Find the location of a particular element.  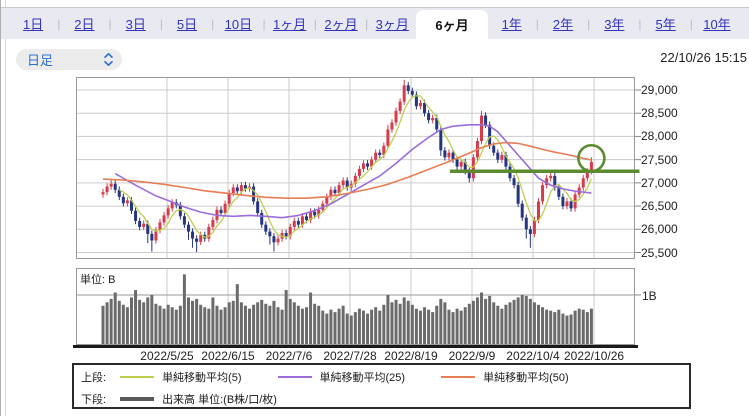

page-left-border is located at coordinates (3, 208).